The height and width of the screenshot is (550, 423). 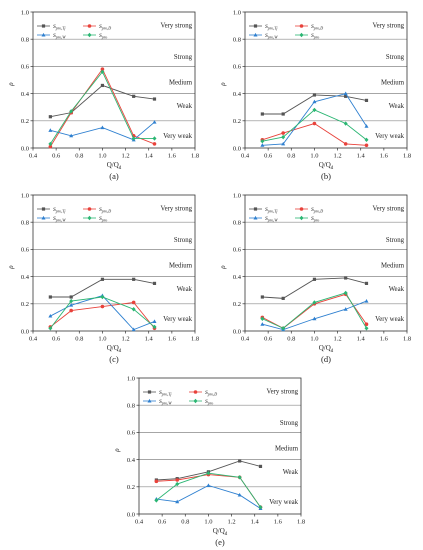 I want to click on panel-caption: (a), so click(x=114, y=176).